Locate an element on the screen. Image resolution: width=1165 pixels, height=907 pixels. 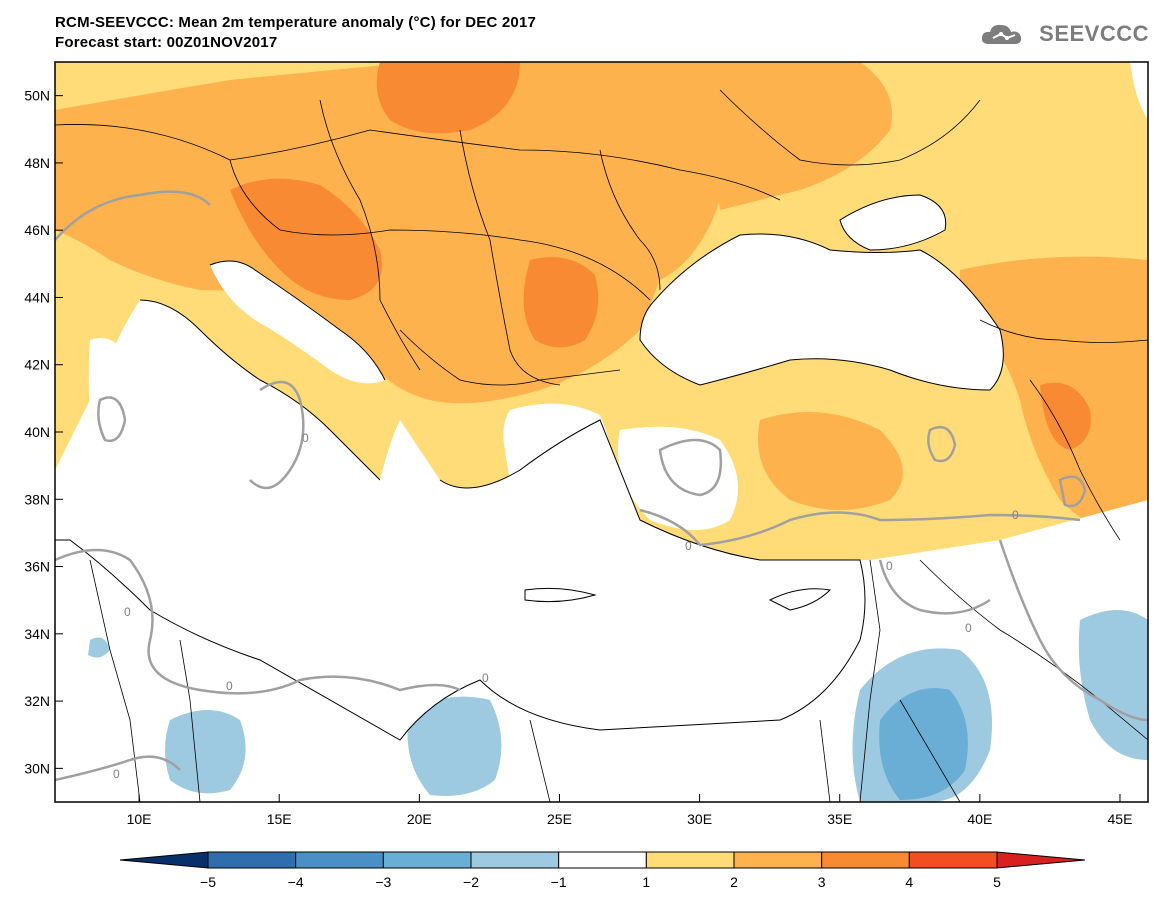
lat-tick-label: 40N is located at coordinates (37, 432).